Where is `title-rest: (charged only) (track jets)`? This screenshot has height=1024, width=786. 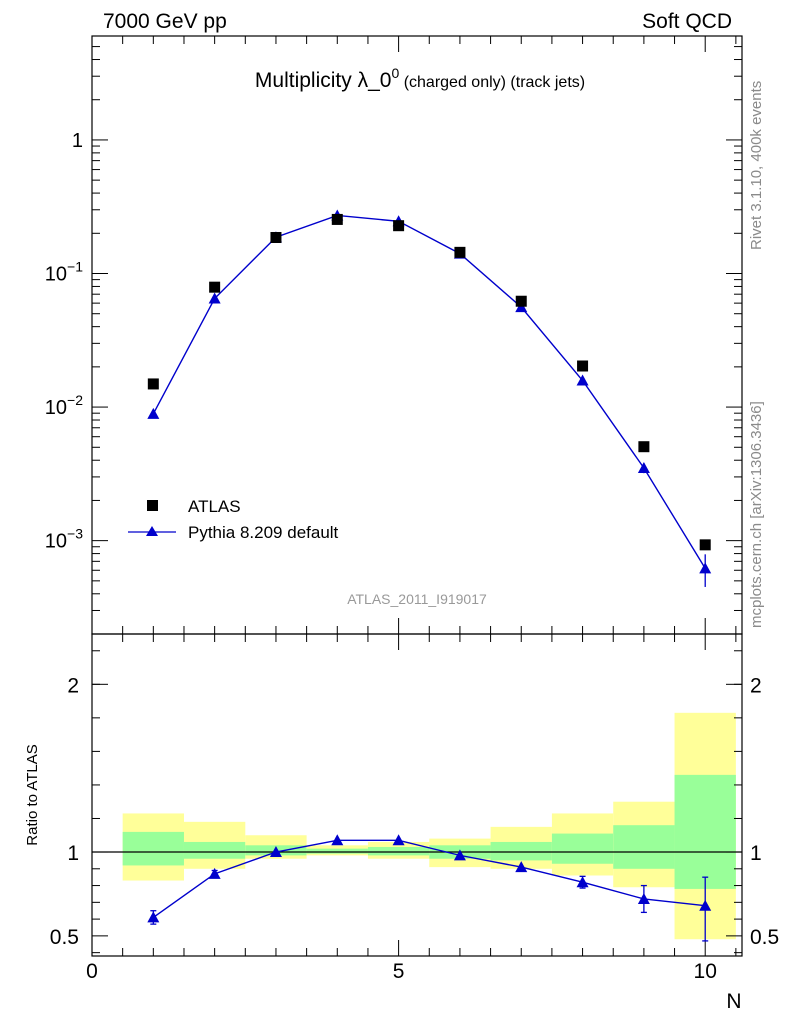
title-rest: (charged only) (track jets) is located at coordinates (492, 82).